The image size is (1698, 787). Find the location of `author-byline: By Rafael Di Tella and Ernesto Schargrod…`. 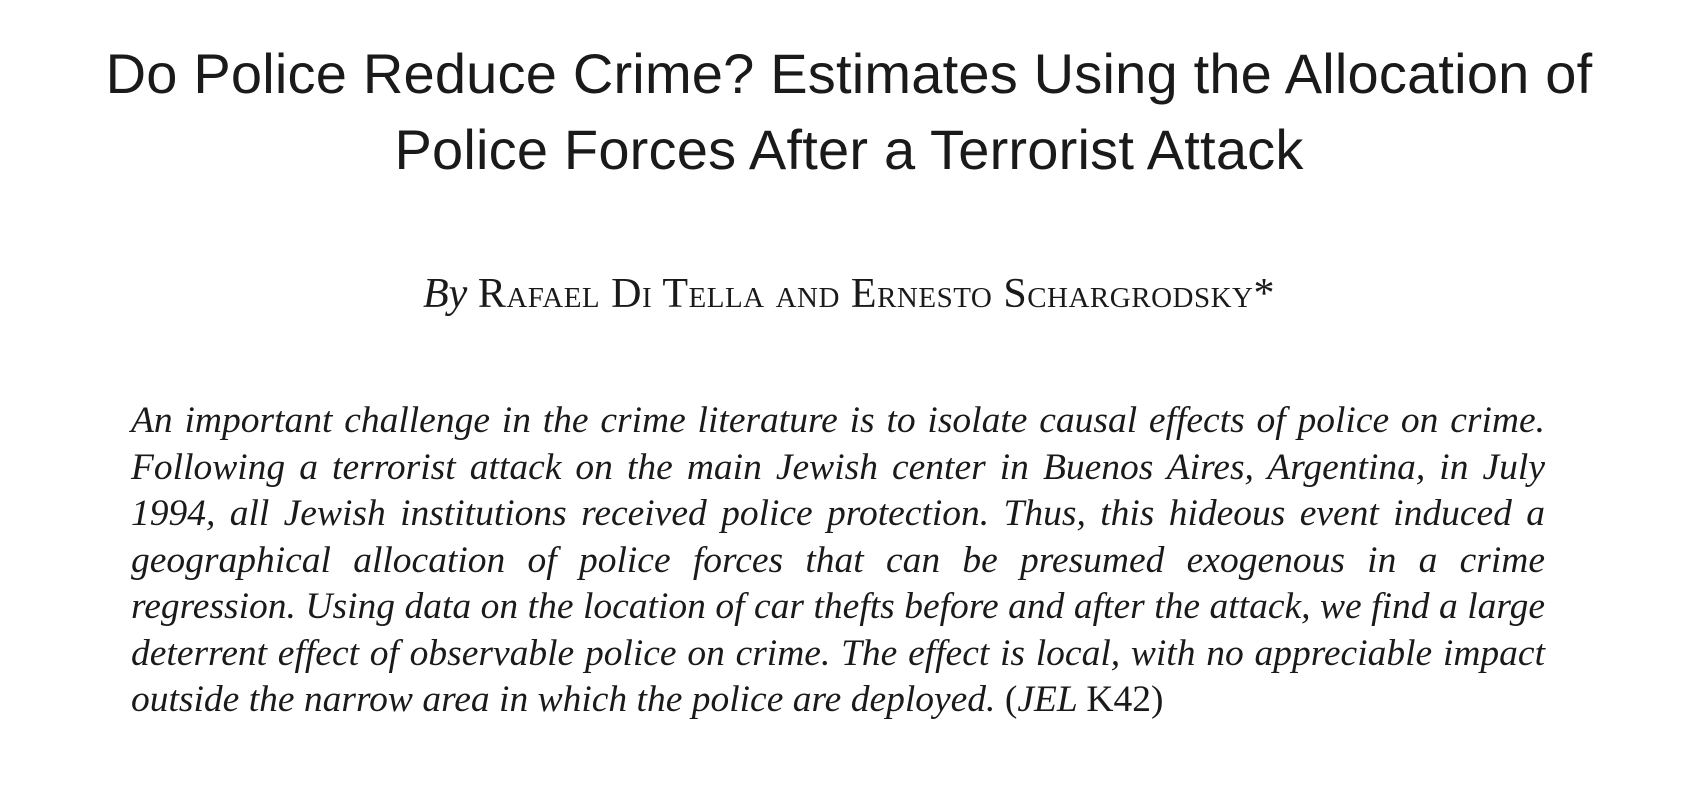

author-byline: By Rafael Di Tella and Ernesto Schargrod… is located at coordinates (849, 294).